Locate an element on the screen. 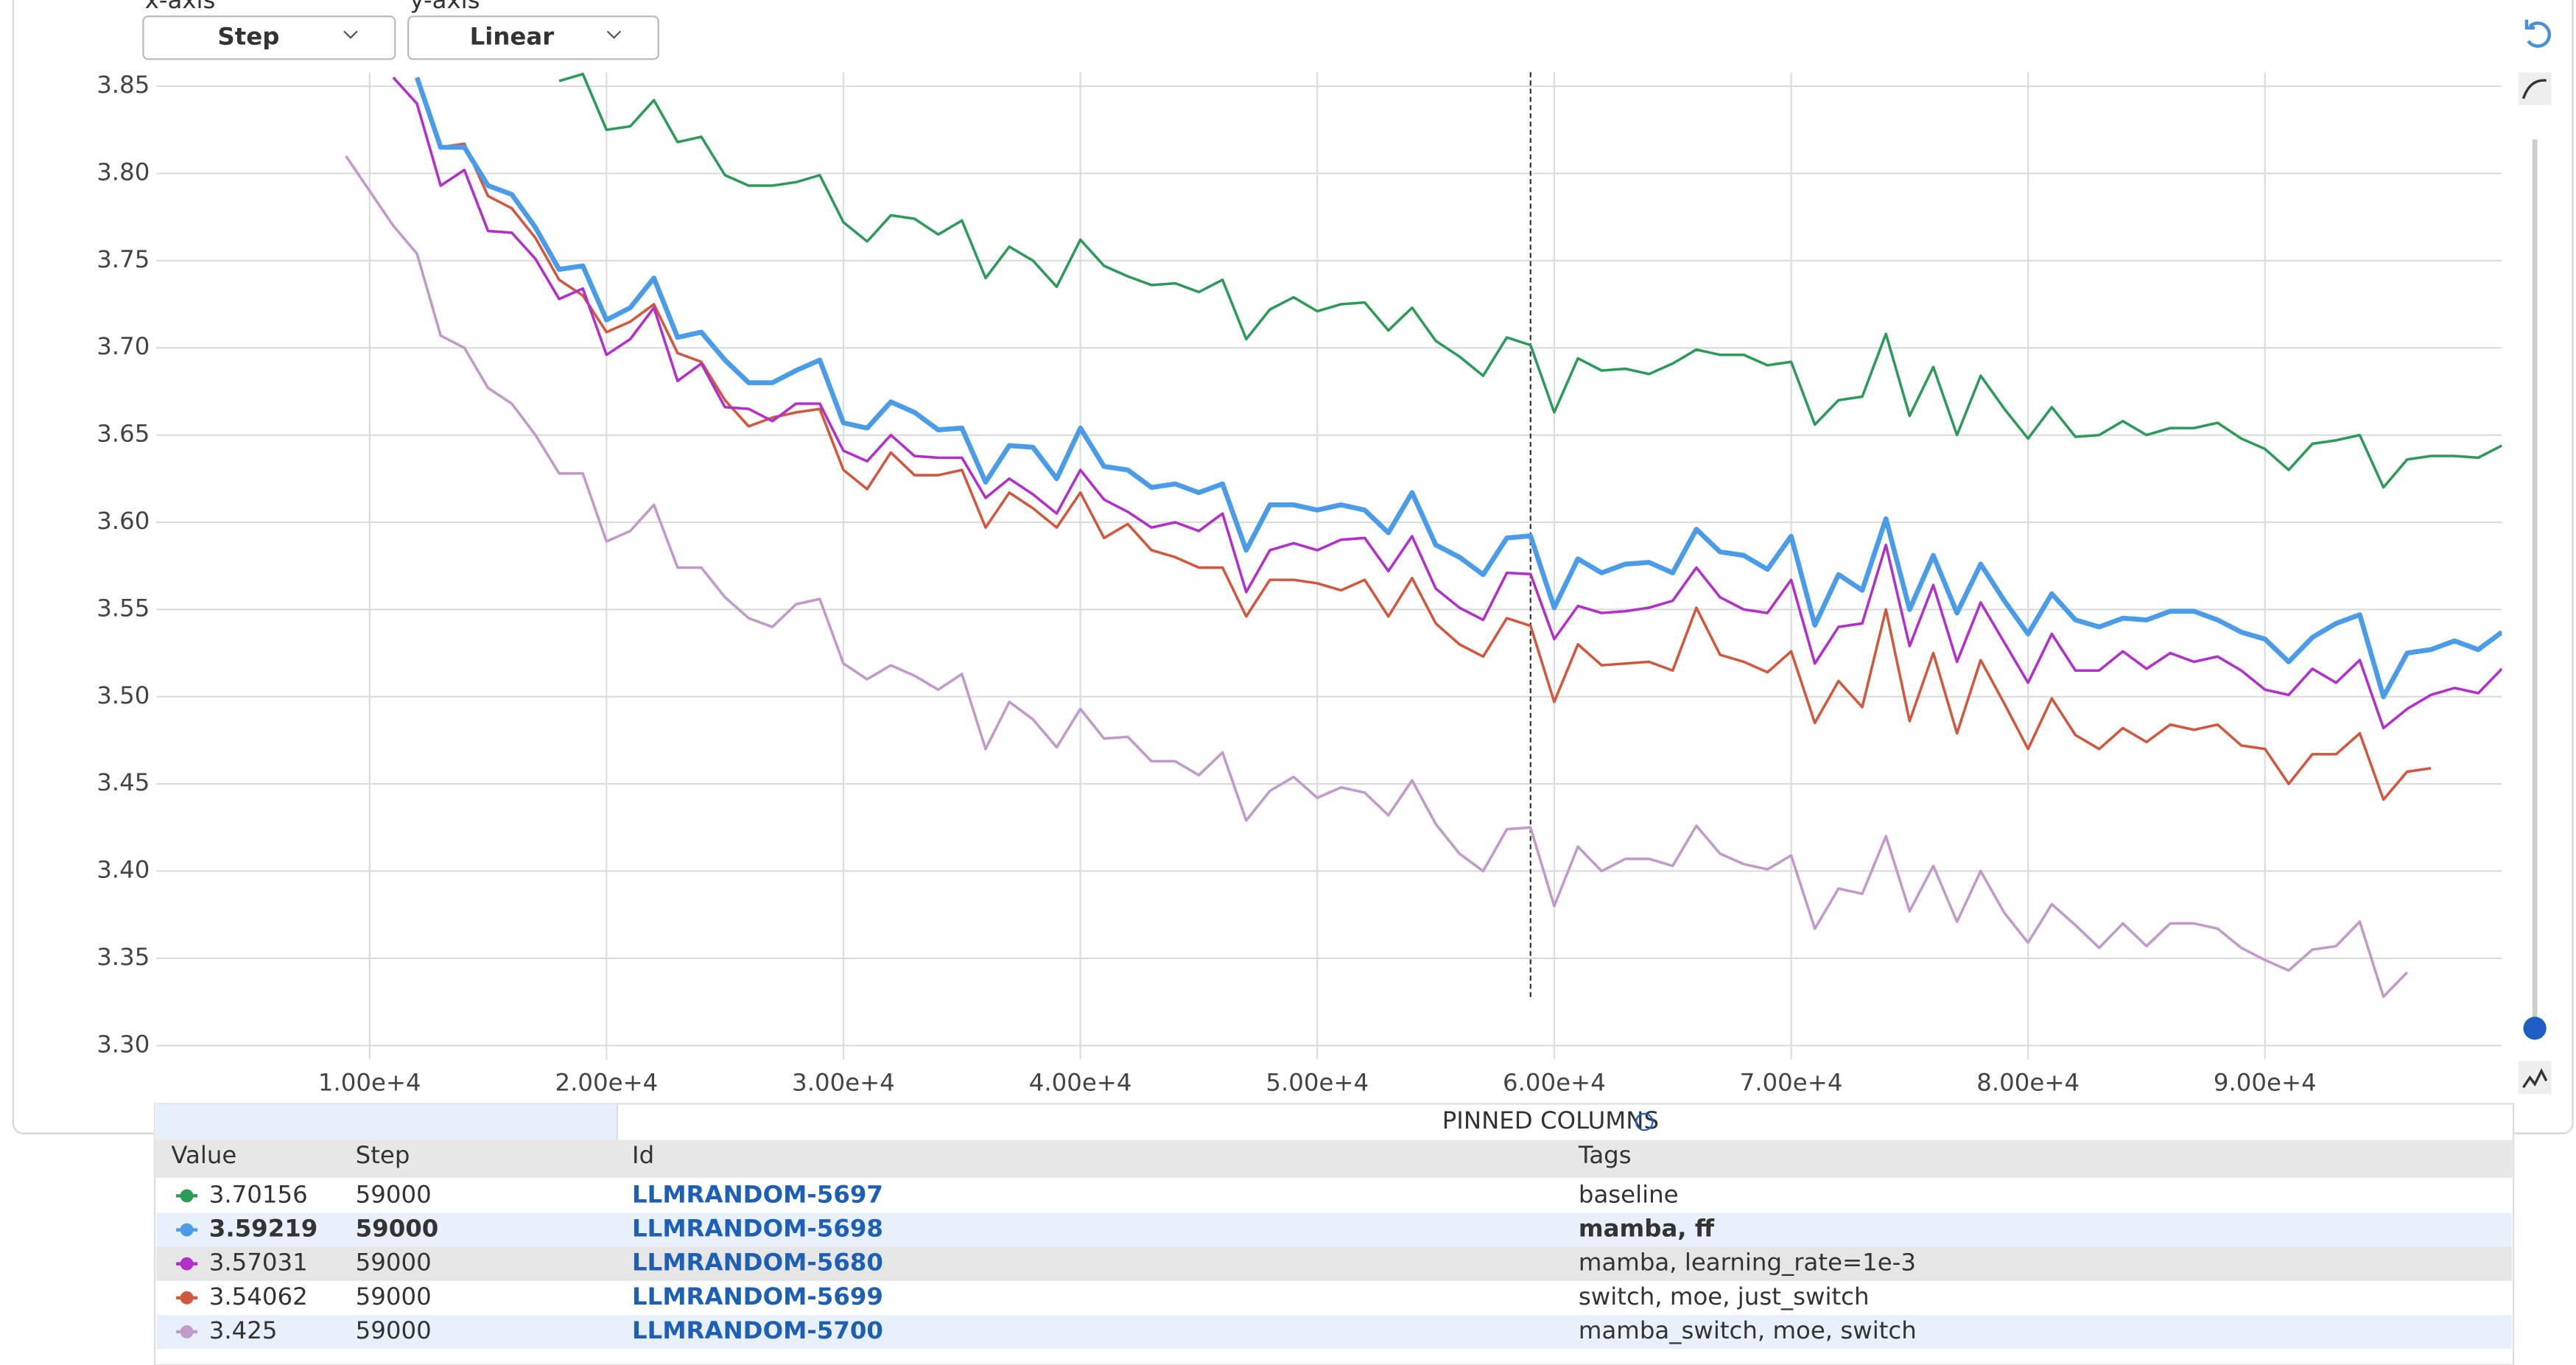 The image size is (2576, 1365). raw-icon is located at coordinates (2535, 1078).